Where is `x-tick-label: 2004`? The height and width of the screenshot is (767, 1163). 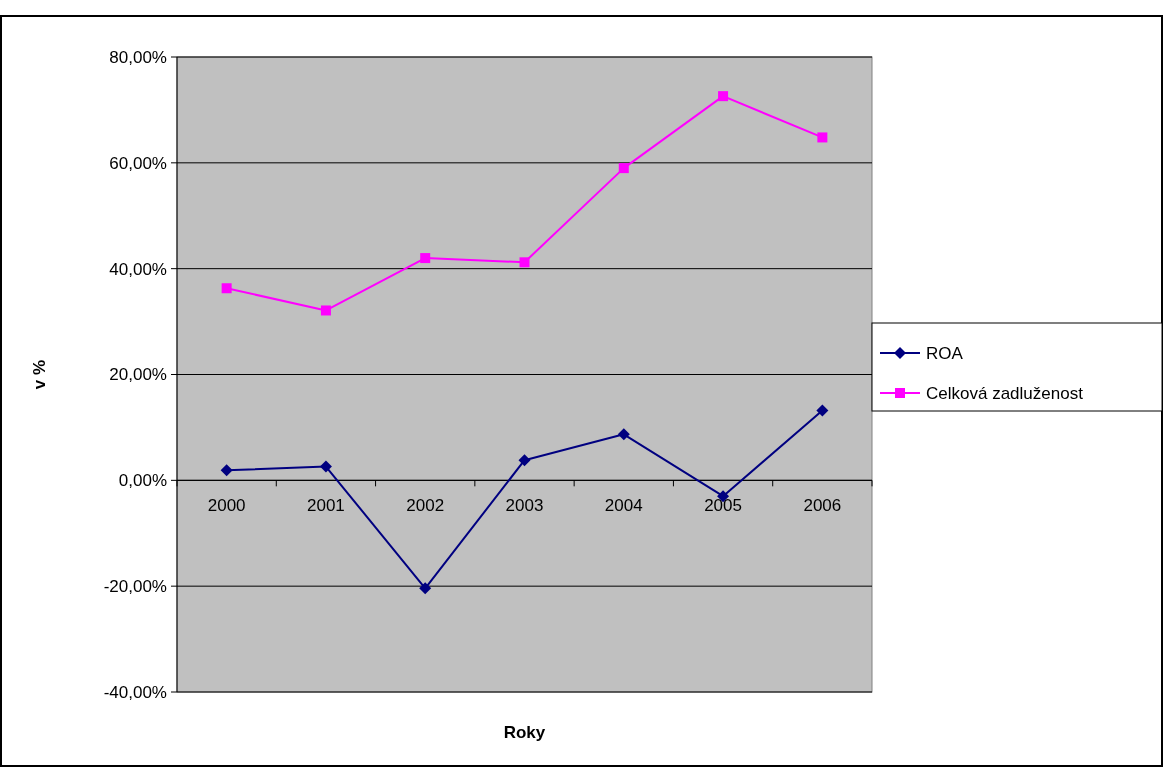
x-tick-label: 2004 is located at coordinates (623, 506).